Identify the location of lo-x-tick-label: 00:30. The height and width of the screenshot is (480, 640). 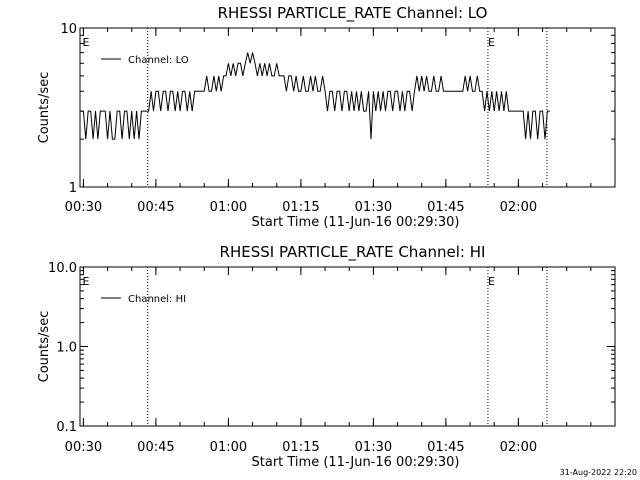
(83, 207).